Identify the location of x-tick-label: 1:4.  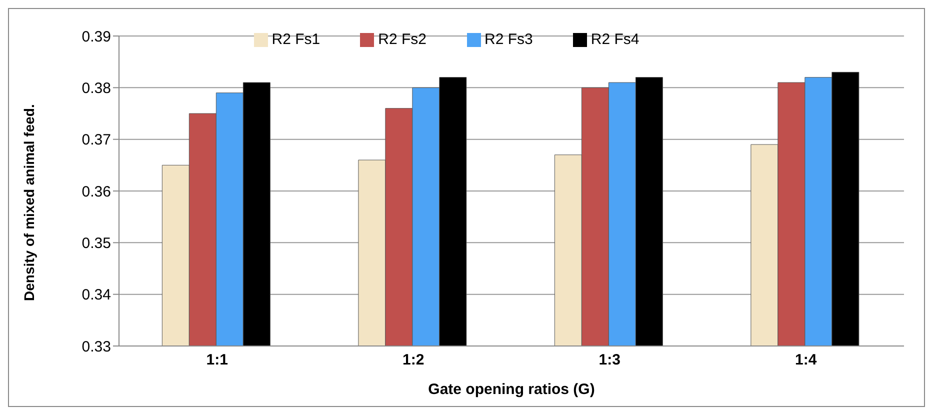
(806, 360).